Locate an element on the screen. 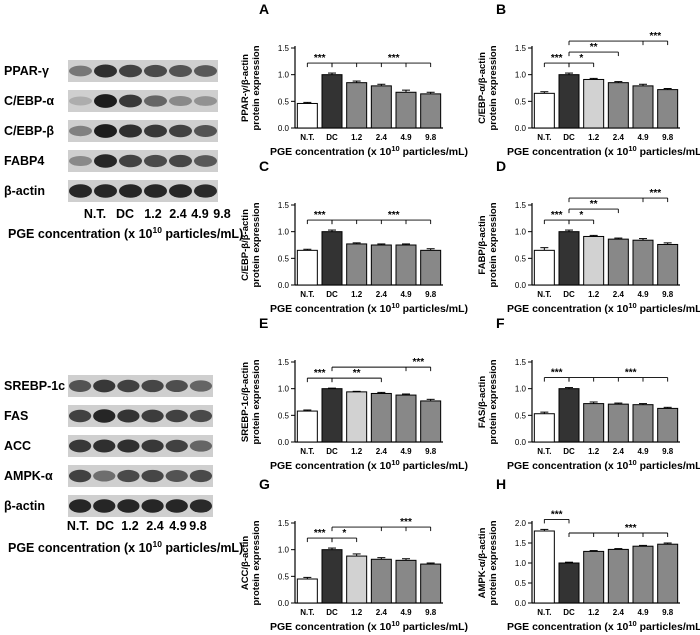 The height and width of the screenshot is (635, 700). y-tick-label: 1.5 is located at coordinates (284, 205).